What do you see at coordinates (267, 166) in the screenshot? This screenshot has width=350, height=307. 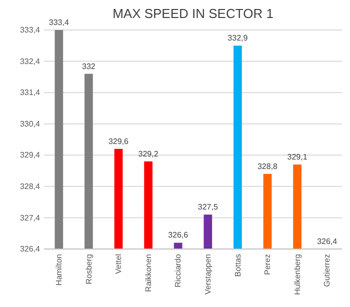 I see `data-label: 328,8` at bounding box center [267, 166].